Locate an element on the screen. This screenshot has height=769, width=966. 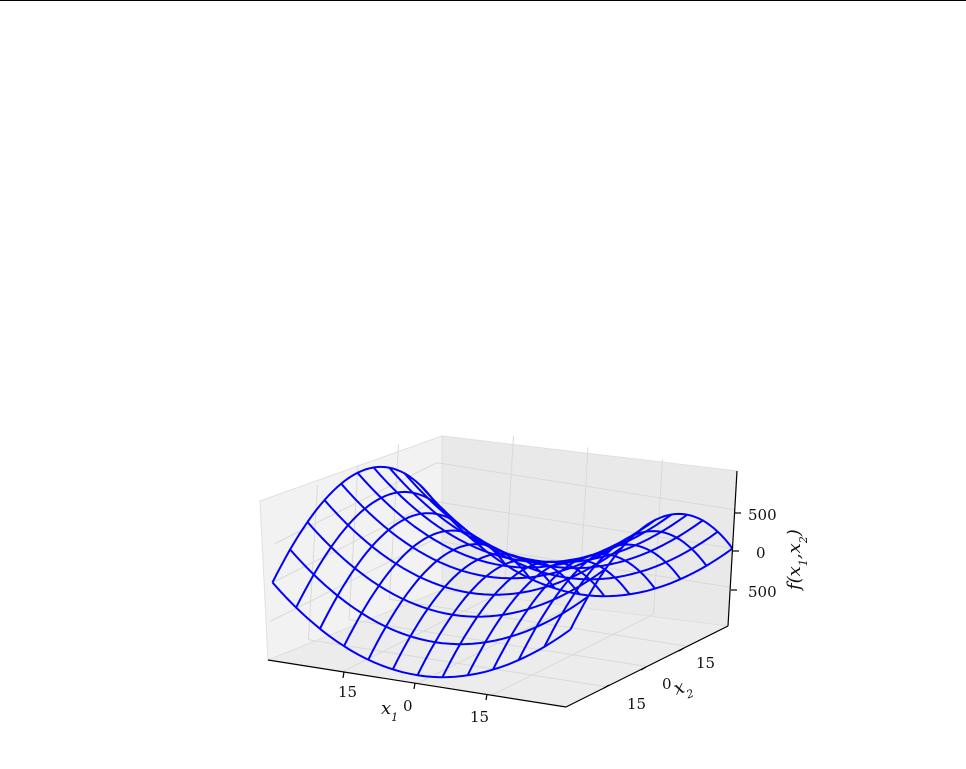
x1-tick-label-2: 0 is located at coordinates (408, 706).